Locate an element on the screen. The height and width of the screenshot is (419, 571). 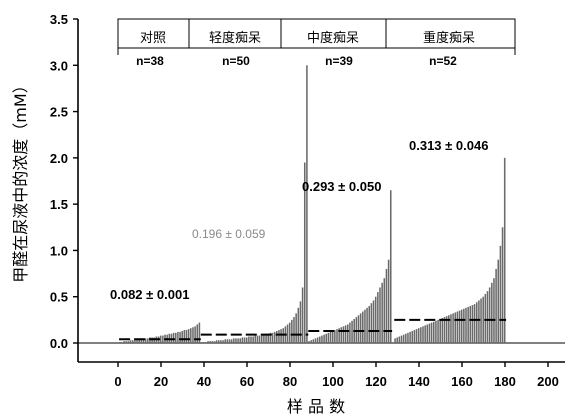
x-axis-label: 样 品 数 is located at coordinates (316, 406).